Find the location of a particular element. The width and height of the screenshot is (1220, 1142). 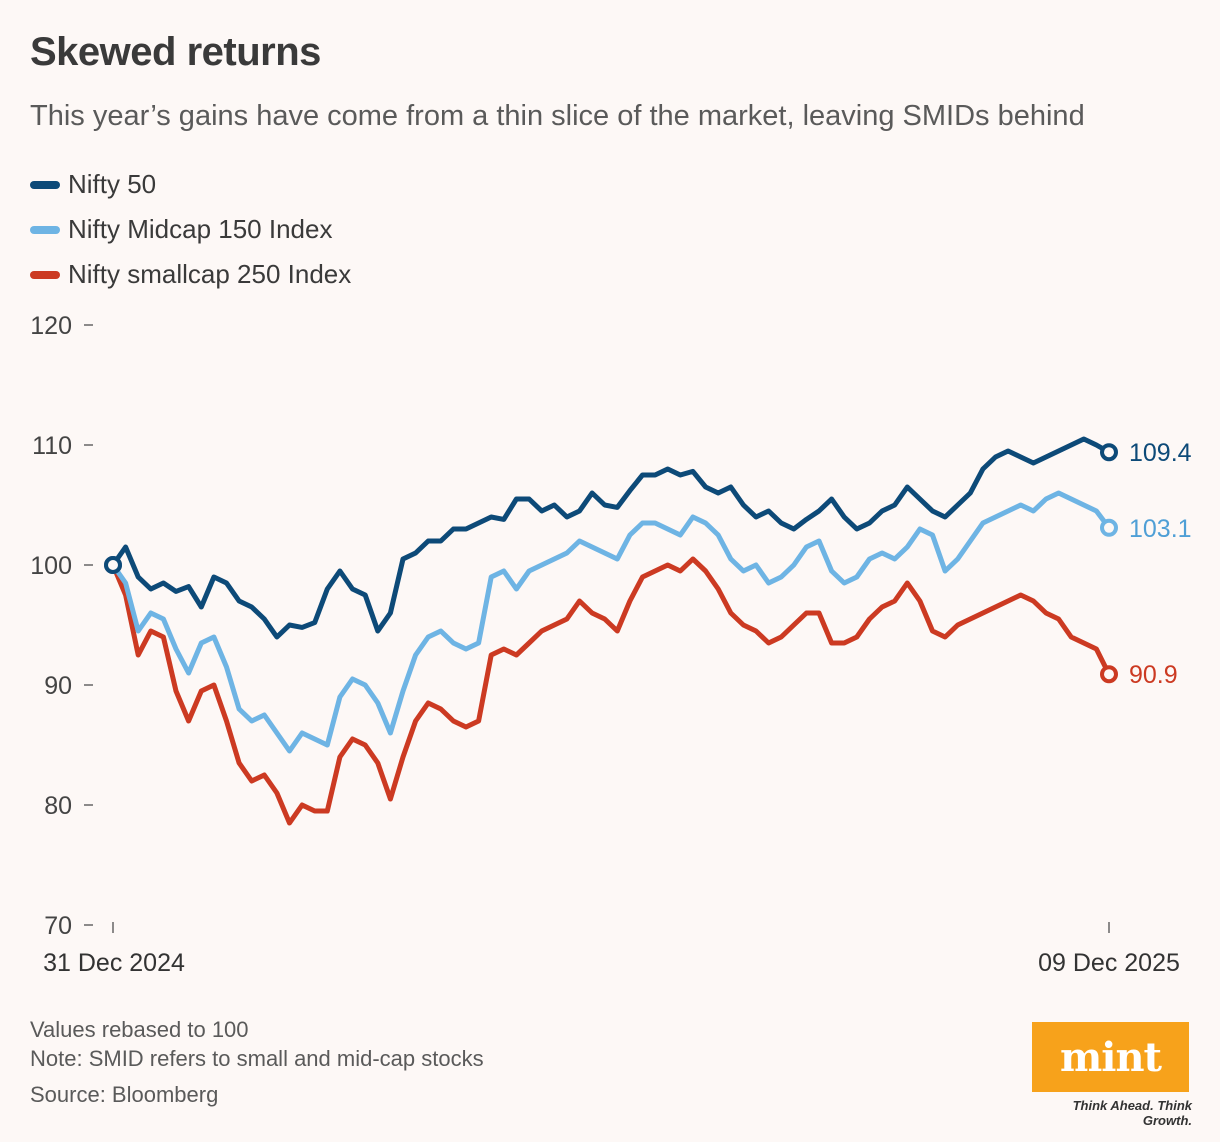

y-axis: 70 80 90 100 110 120 is located at coordinates (61, 626).